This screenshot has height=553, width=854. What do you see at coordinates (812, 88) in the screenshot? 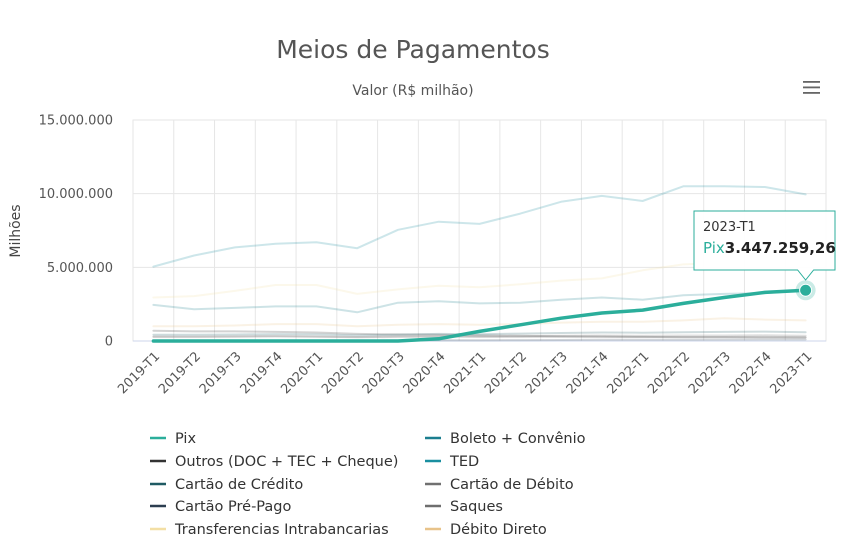
I see `hamburger-menu-icon` at bounding box center [812, 88].